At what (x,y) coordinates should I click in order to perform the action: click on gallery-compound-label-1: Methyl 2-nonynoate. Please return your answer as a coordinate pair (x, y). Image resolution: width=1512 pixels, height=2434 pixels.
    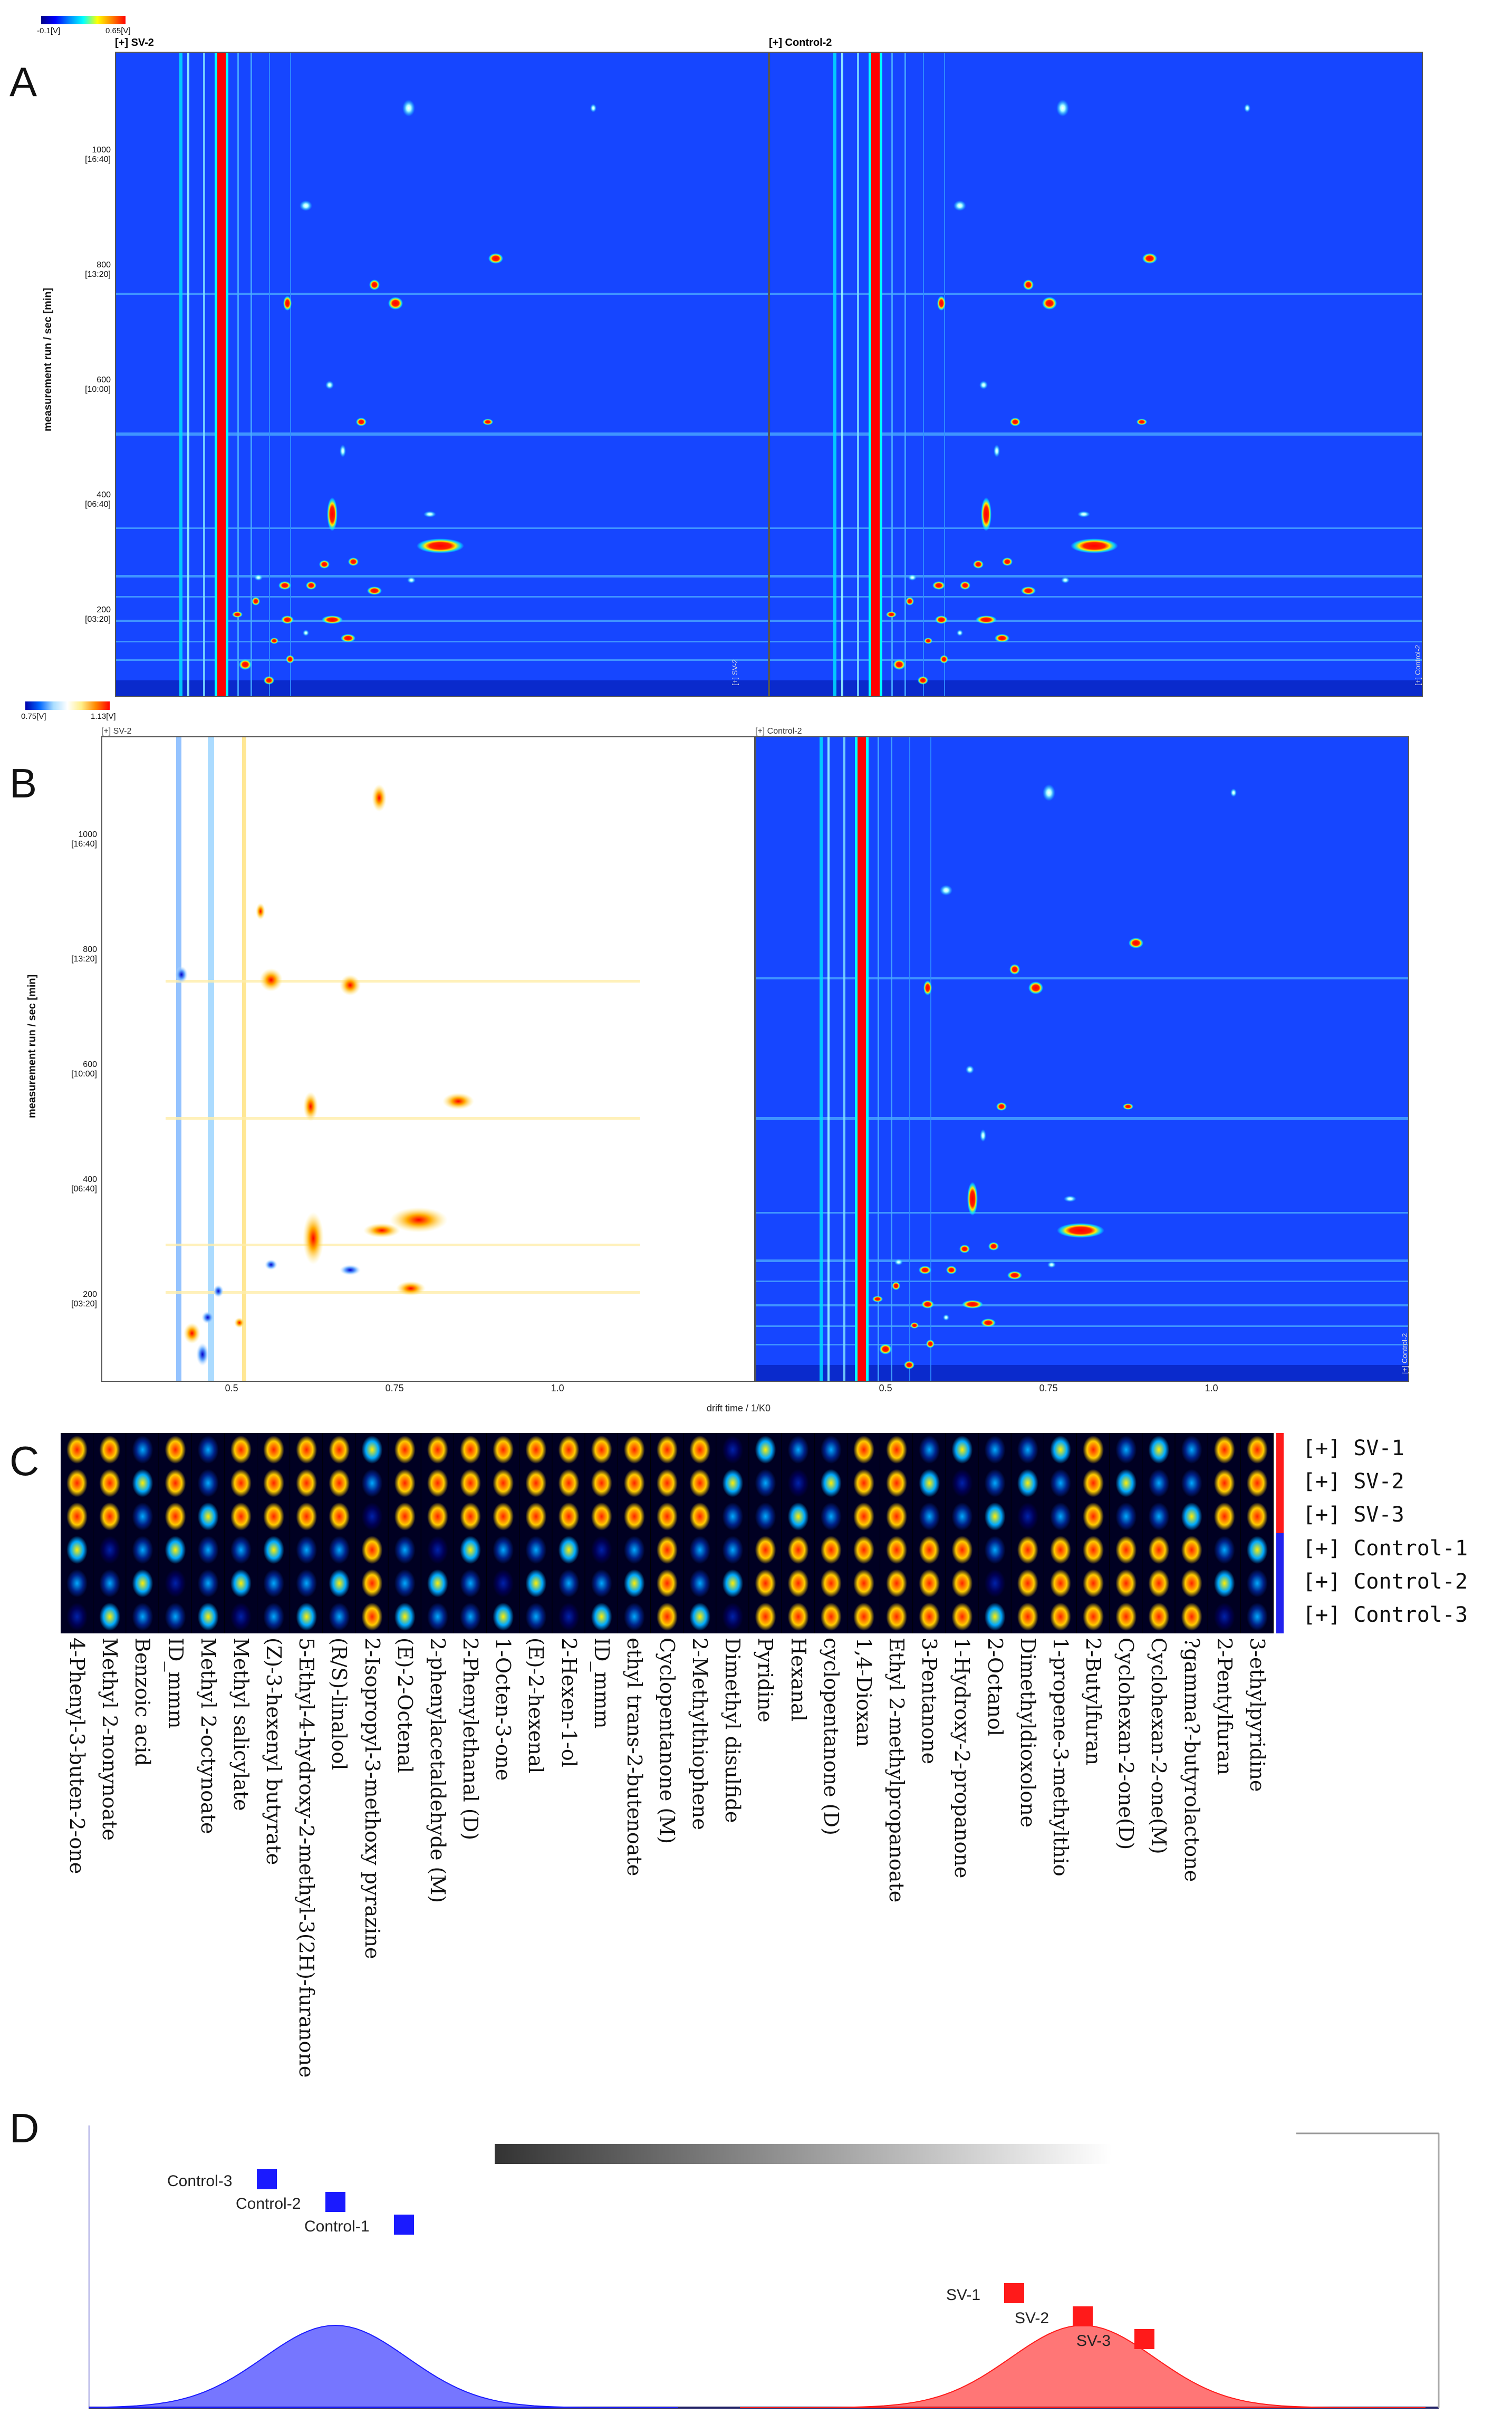
    Looking at the image, I should click on (110, 1739).